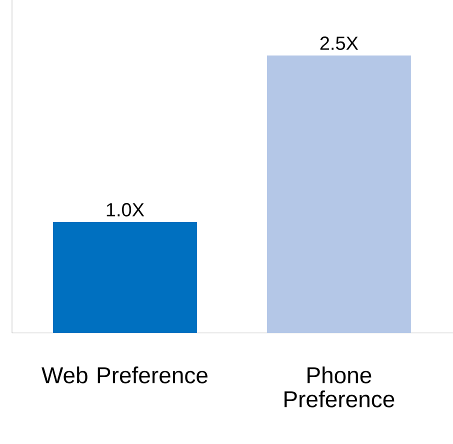 Image resolution: width=453 pixels, height=444 pixels. I want to click on x-tick-label: Phone Preference, so click(339, 387).